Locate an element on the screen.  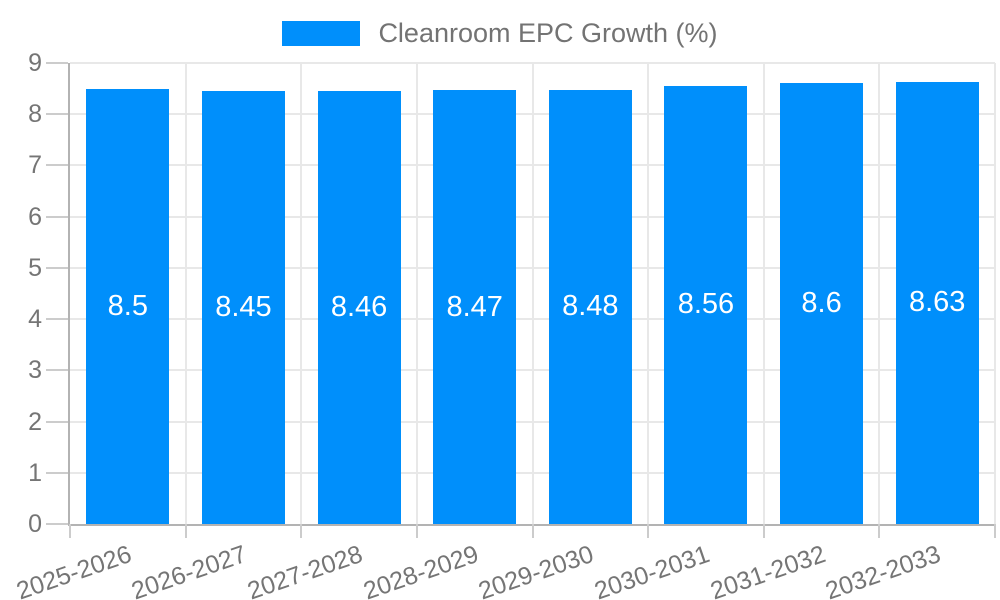
bar: 8.46 is located at coordinates (359, 307).